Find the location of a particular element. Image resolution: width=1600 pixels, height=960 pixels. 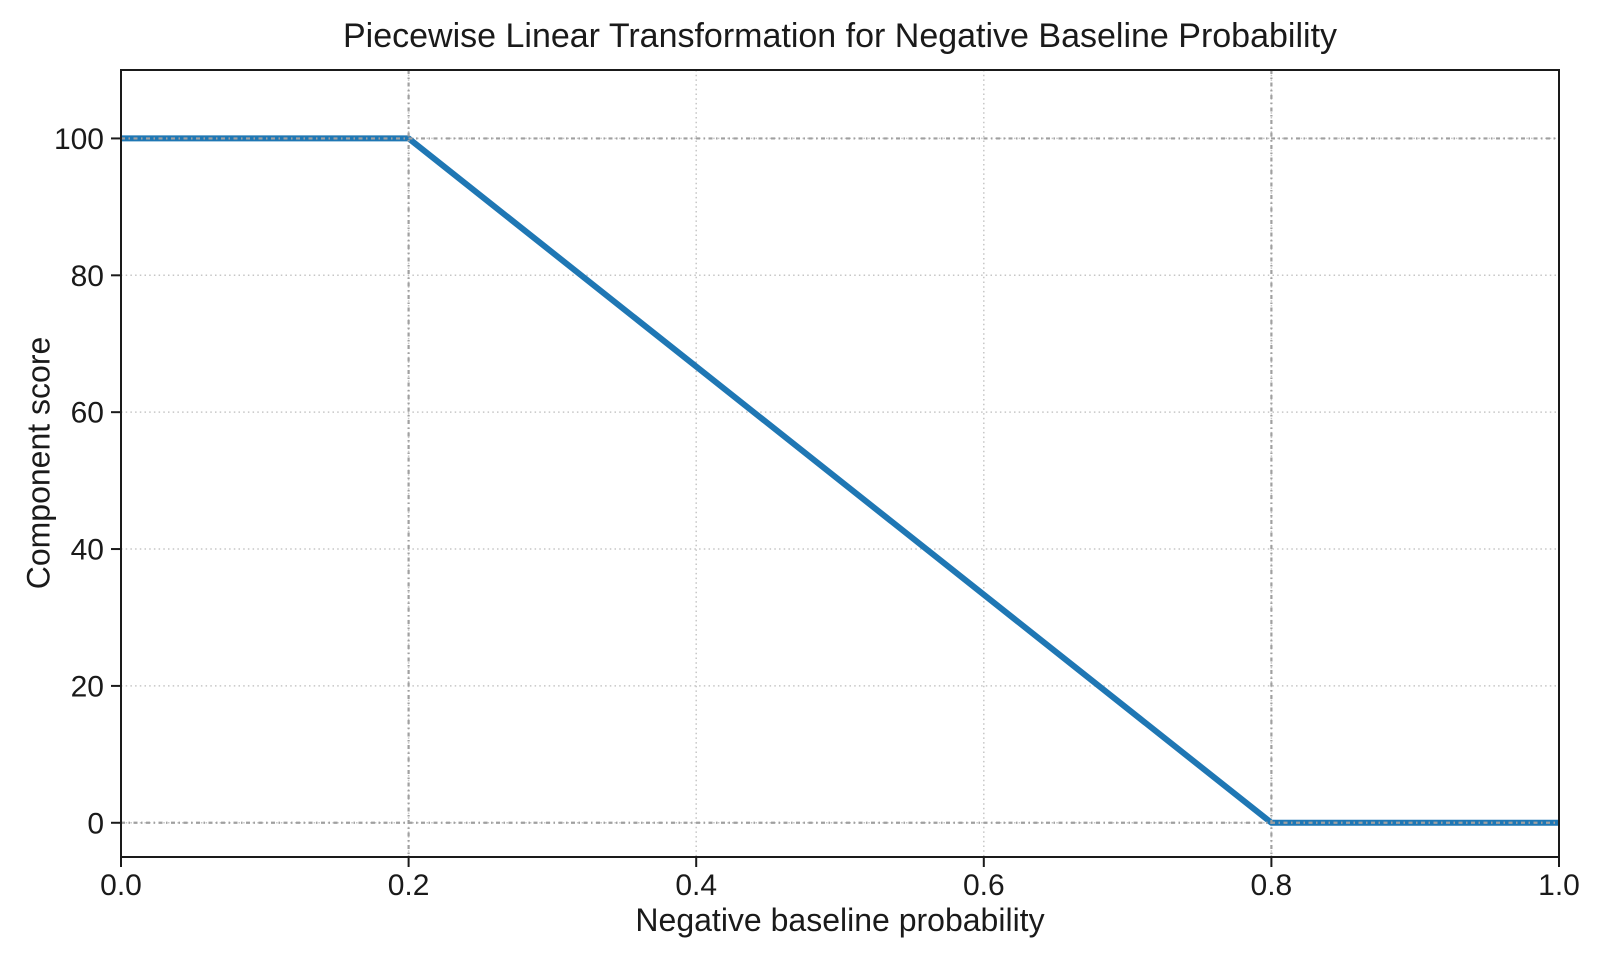

x-tick-label-0.4: 0.4 is located at coordinates (696, 885).